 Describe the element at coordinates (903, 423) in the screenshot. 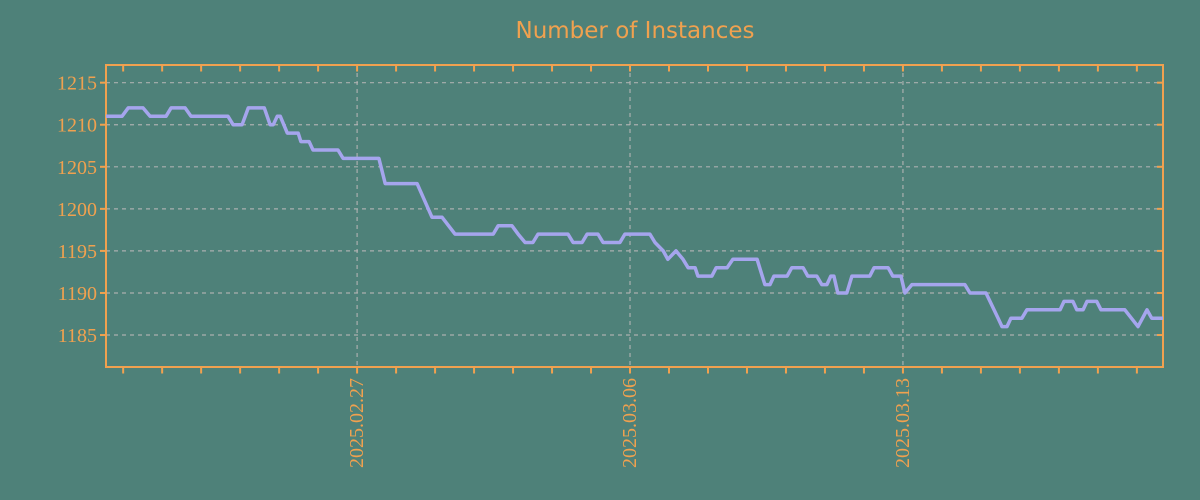

I see `x-tick-label: 2025.03.13` at that location.